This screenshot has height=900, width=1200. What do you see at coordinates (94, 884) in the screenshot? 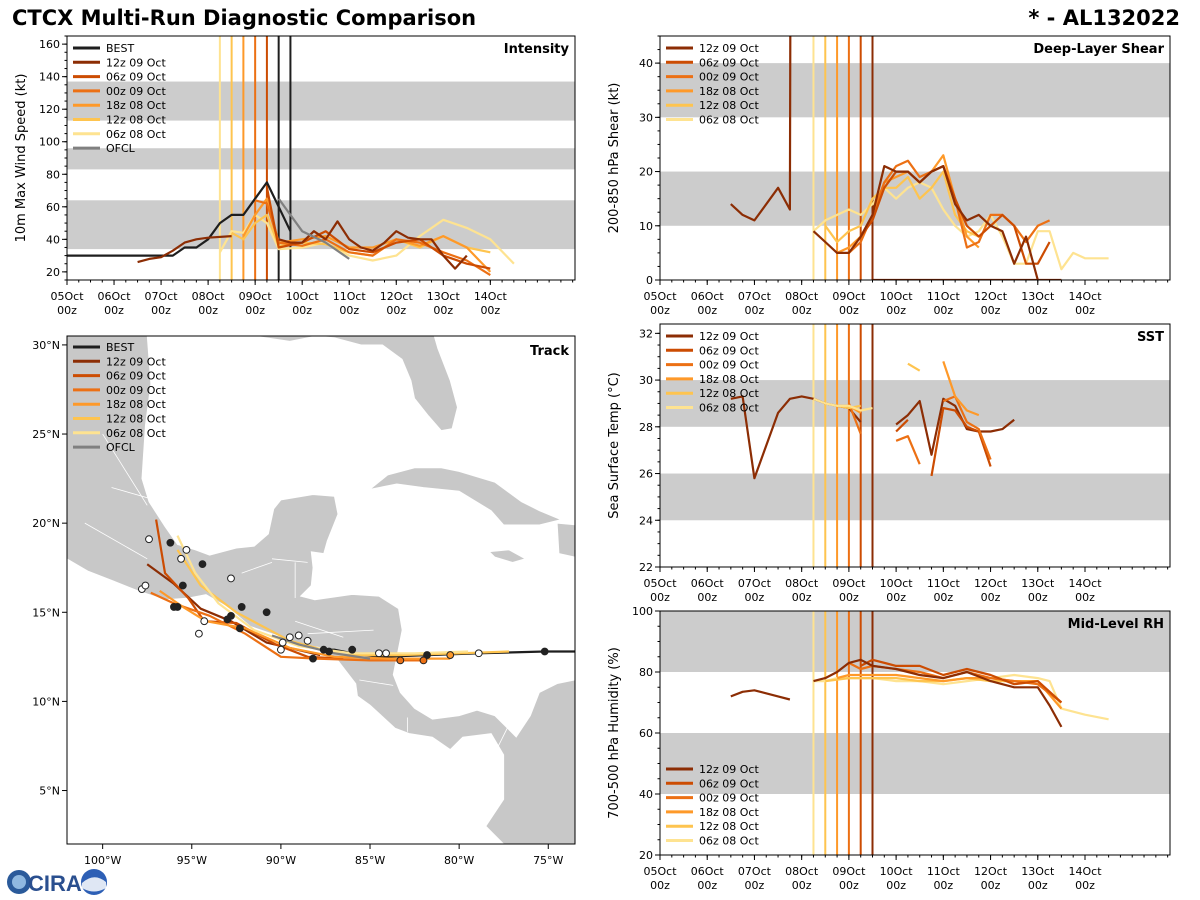
I see `noaa-emblem-wave` at bounding box center [94, 884].